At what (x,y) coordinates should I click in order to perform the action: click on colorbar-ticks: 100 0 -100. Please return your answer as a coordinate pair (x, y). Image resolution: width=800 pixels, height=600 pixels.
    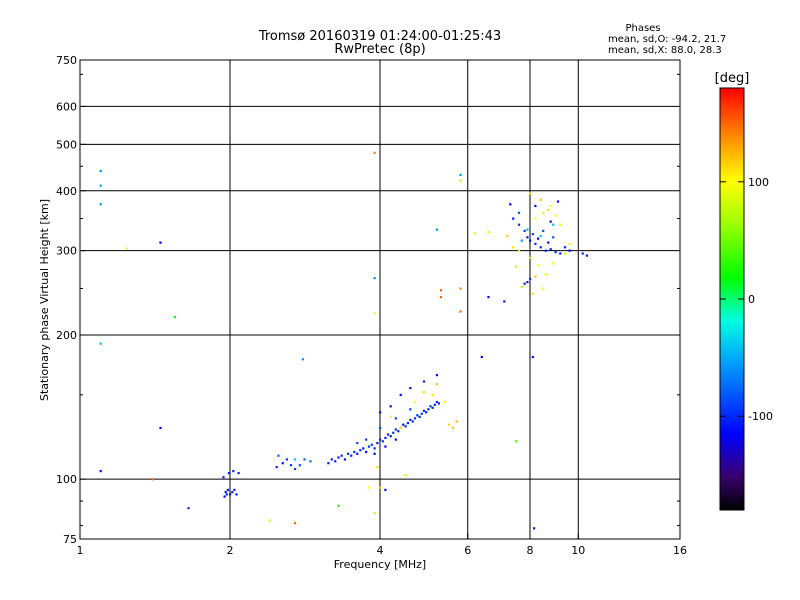
    Looking at the image, I should click on (746, 299).